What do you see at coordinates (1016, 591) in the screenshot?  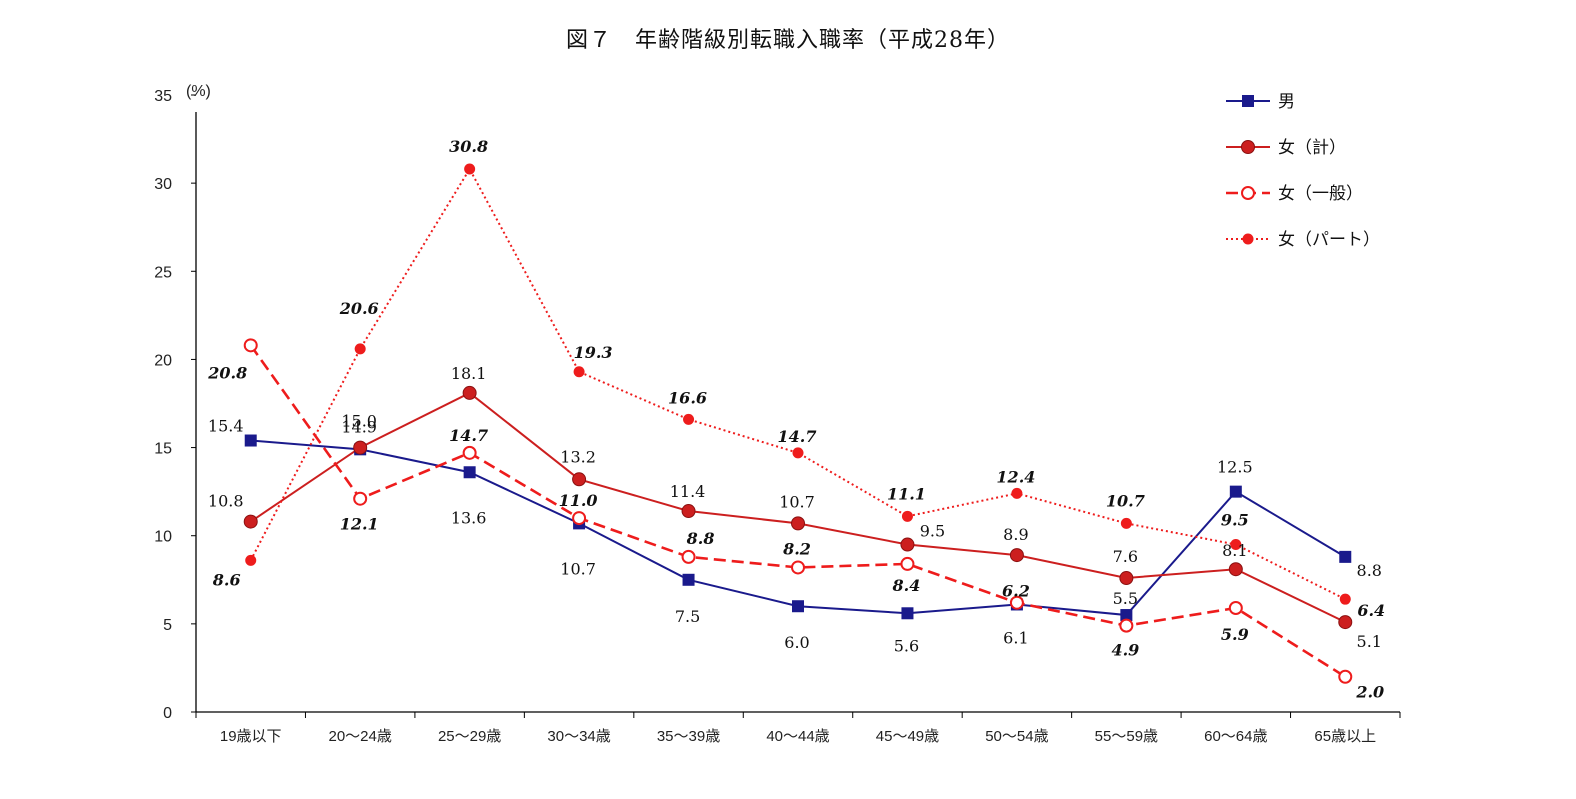 I see `data-label: 6.2` at bounding box center [1016, 591].